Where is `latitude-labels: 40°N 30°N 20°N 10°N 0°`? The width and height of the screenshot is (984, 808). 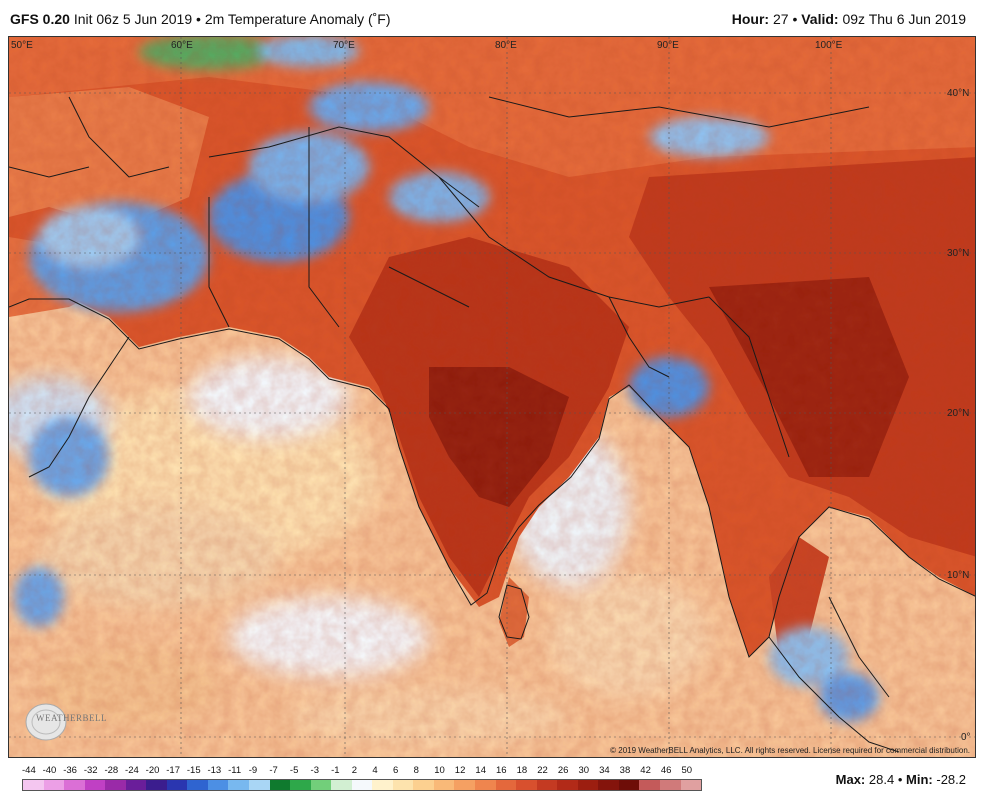
latitude-labels: 40°N 30°N 20°N 10°N 0° is located at coordinates (959, 415).